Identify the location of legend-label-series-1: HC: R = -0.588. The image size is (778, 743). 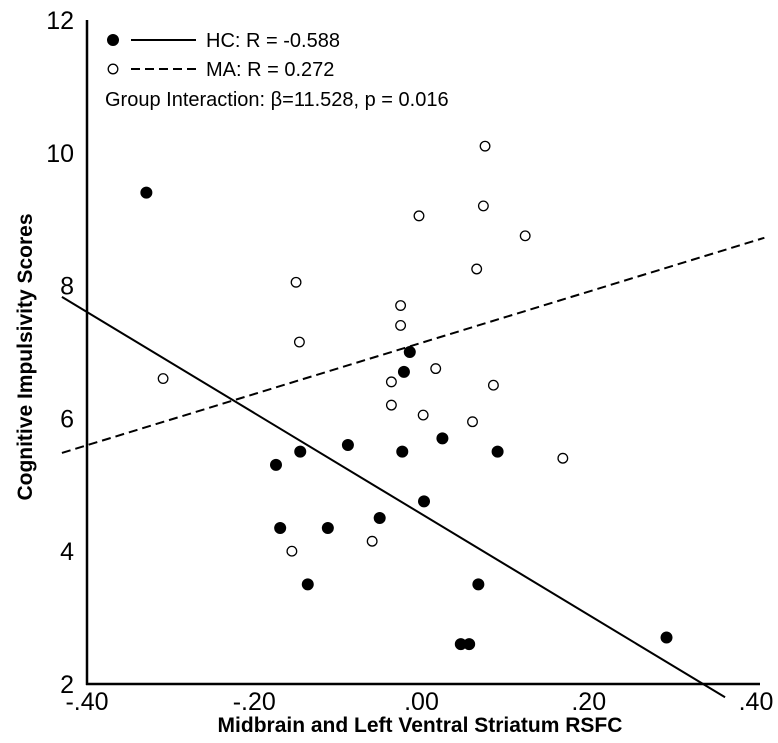
(273, 41).